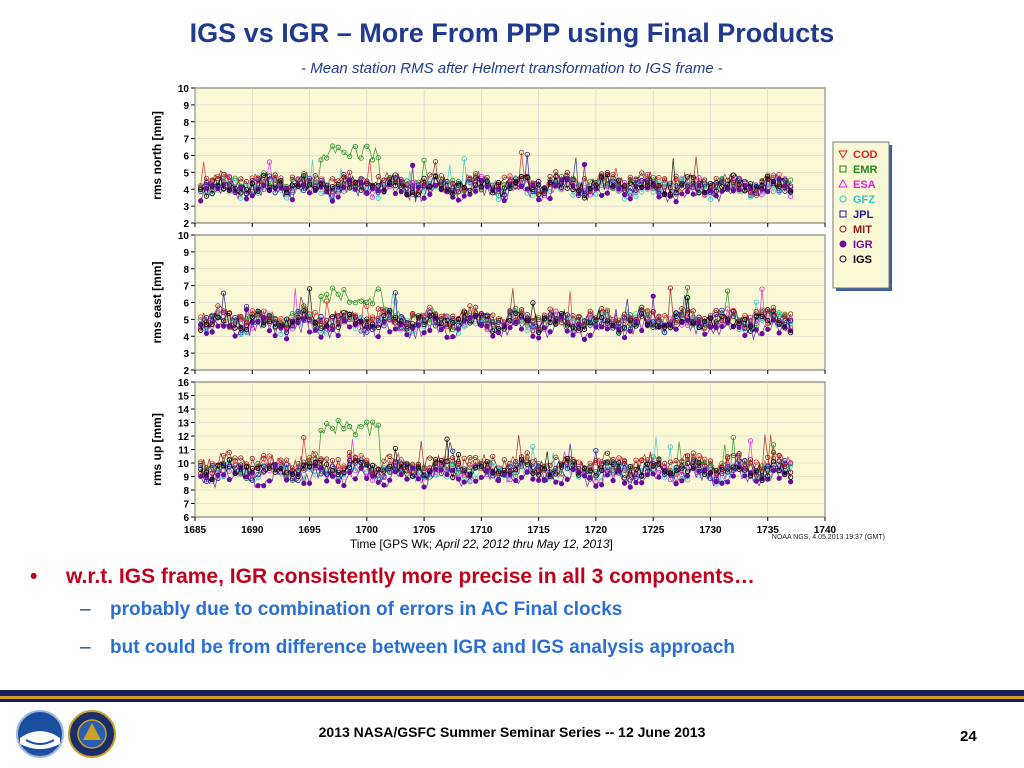 Image resolution: width=1024 pixels, height=768 pixels. What do you see at coordinates (186, 287) in the screenshot?
I see `y-tick-label: 7` at bounding box center [186, 287].